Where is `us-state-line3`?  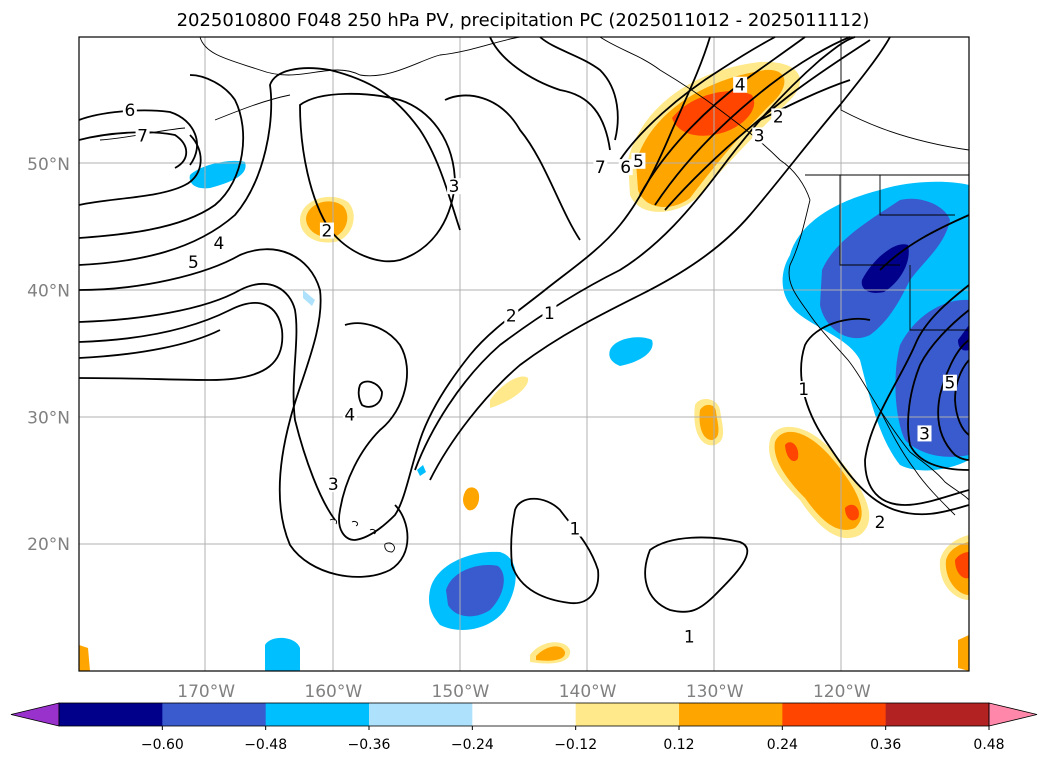 us-state-line3 is located at coordinates (939, 298).